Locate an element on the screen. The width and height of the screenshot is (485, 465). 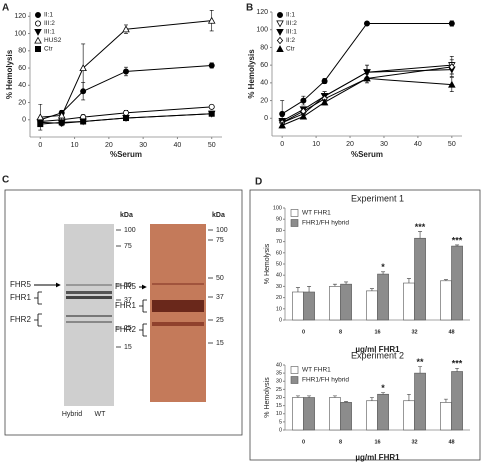
significance: * is located at coordinates (383, 267).